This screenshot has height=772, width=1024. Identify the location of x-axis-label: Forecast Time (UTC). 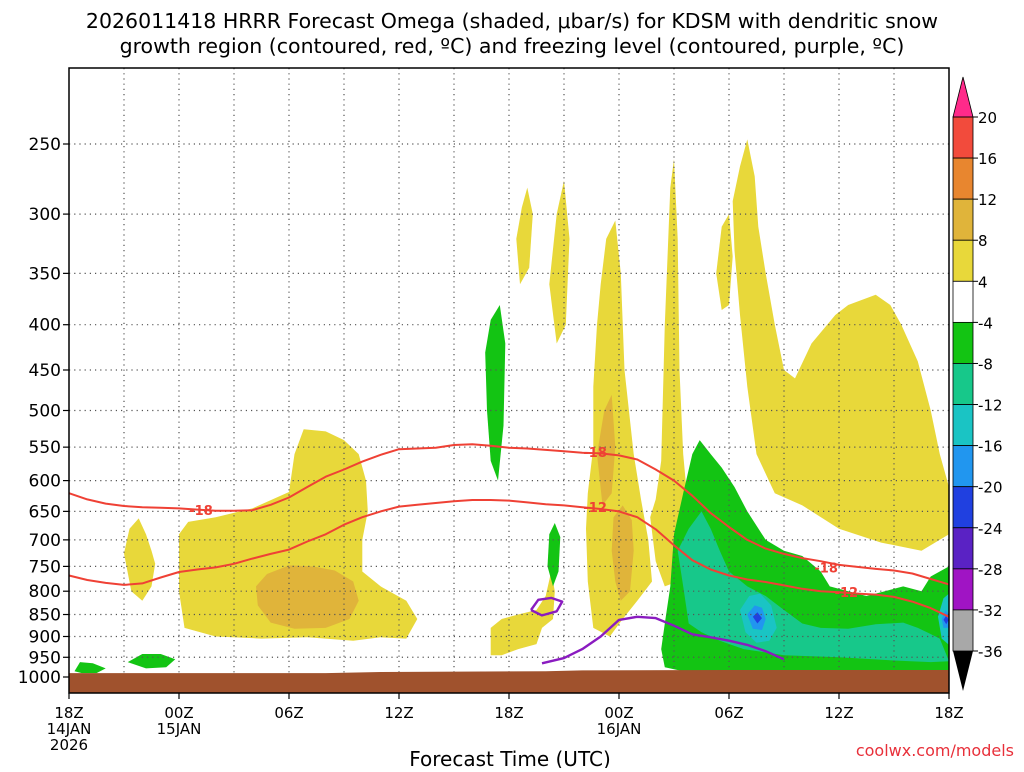
(510, 757).